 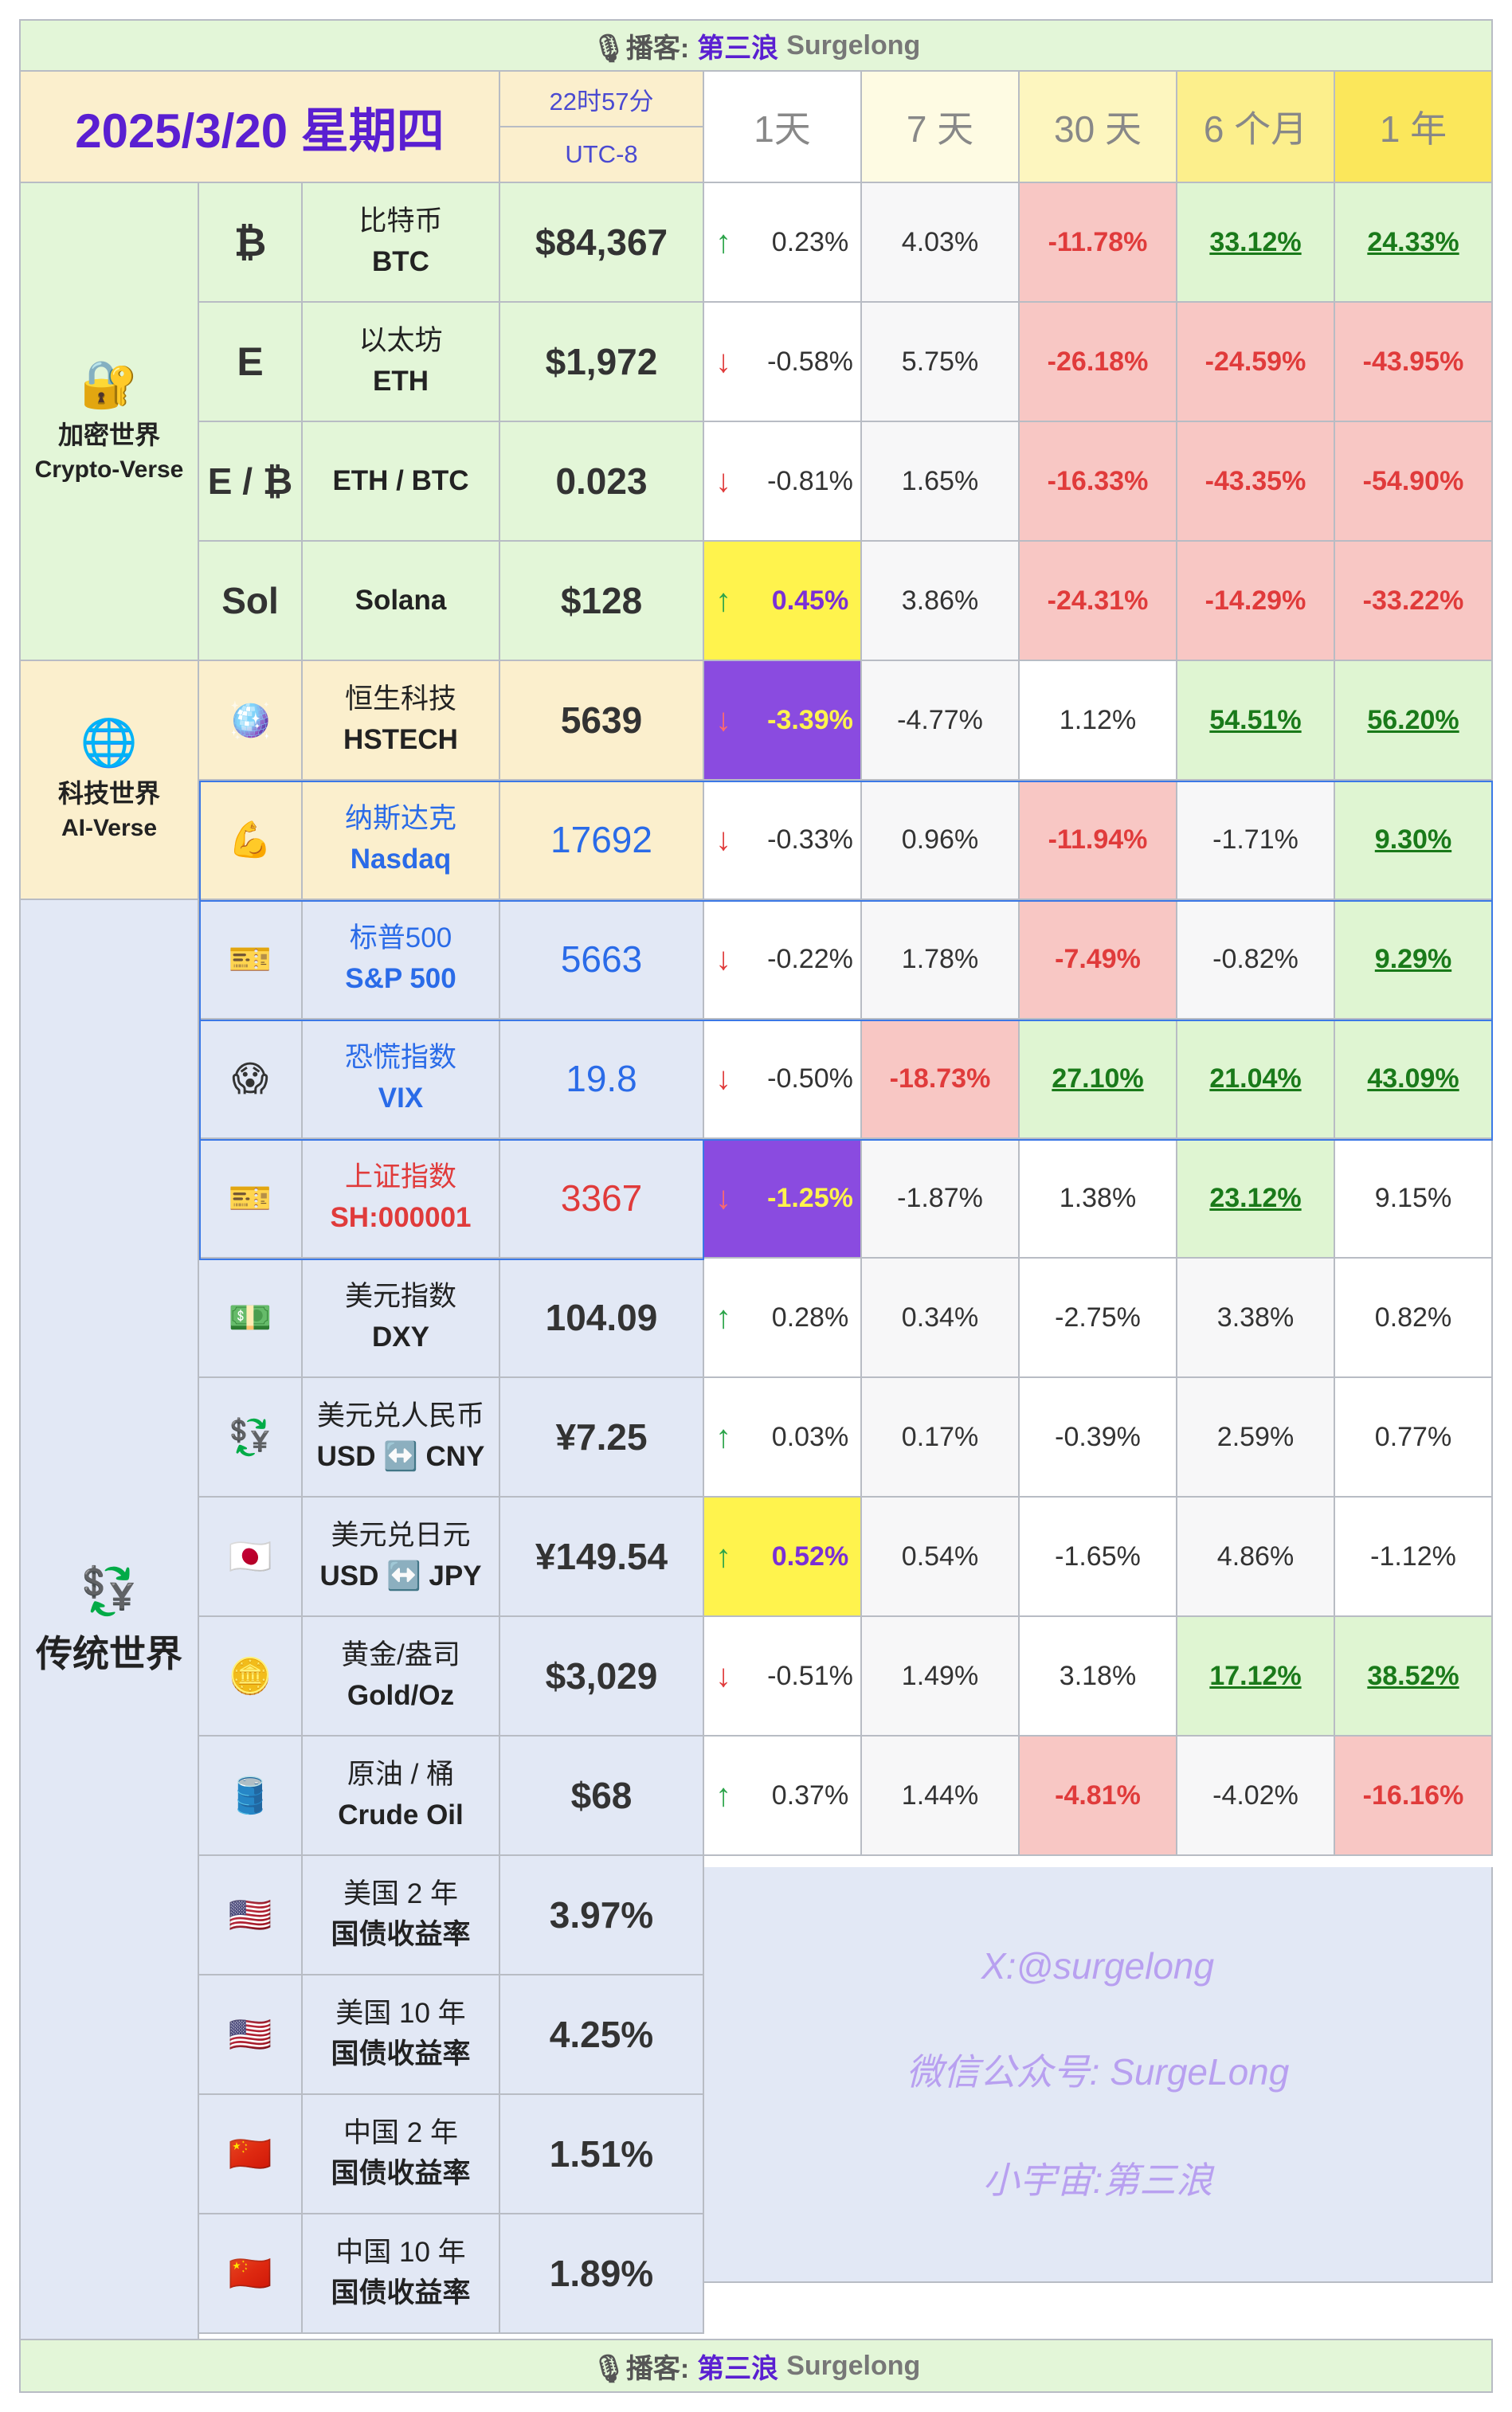 I want to click on change-value: 38.52%, so click(x=1413, y=1675).